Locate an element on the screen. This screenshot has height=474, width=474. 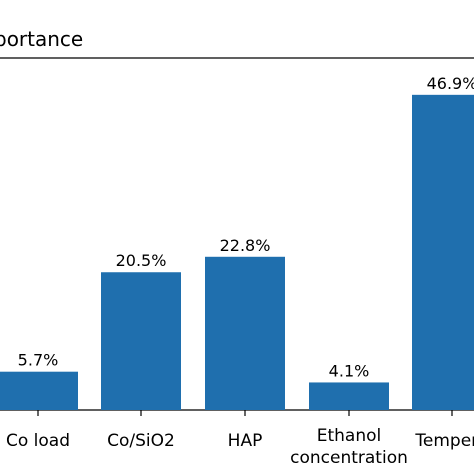
value-label-2: 20.5% is located at coordinates (141, 260).